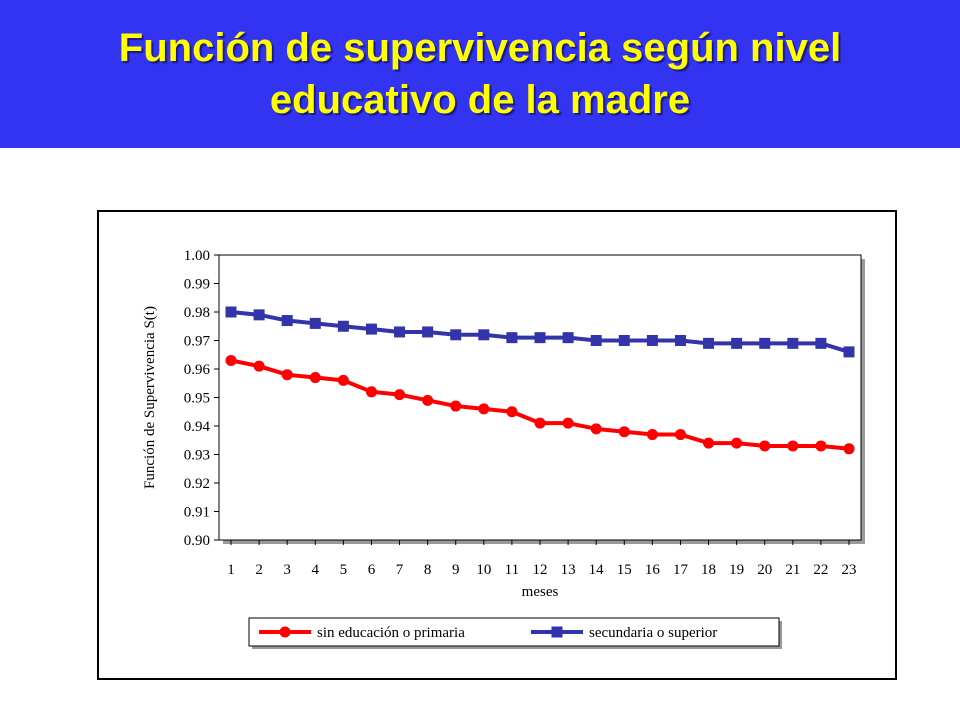  I want to click on x-tick-label: 18, so click(708, 570).